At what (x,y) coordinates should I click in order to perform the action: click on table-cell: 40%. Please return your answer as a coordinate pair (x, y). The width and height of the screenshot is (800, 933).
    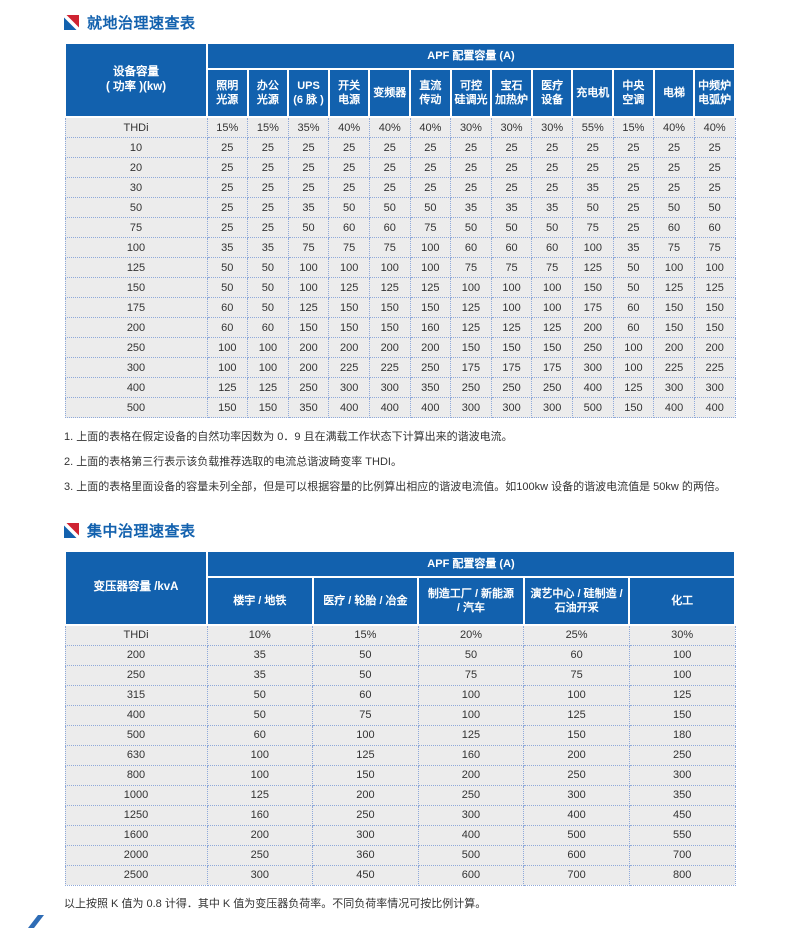
    Looking at the image, I should click on (430, 127).